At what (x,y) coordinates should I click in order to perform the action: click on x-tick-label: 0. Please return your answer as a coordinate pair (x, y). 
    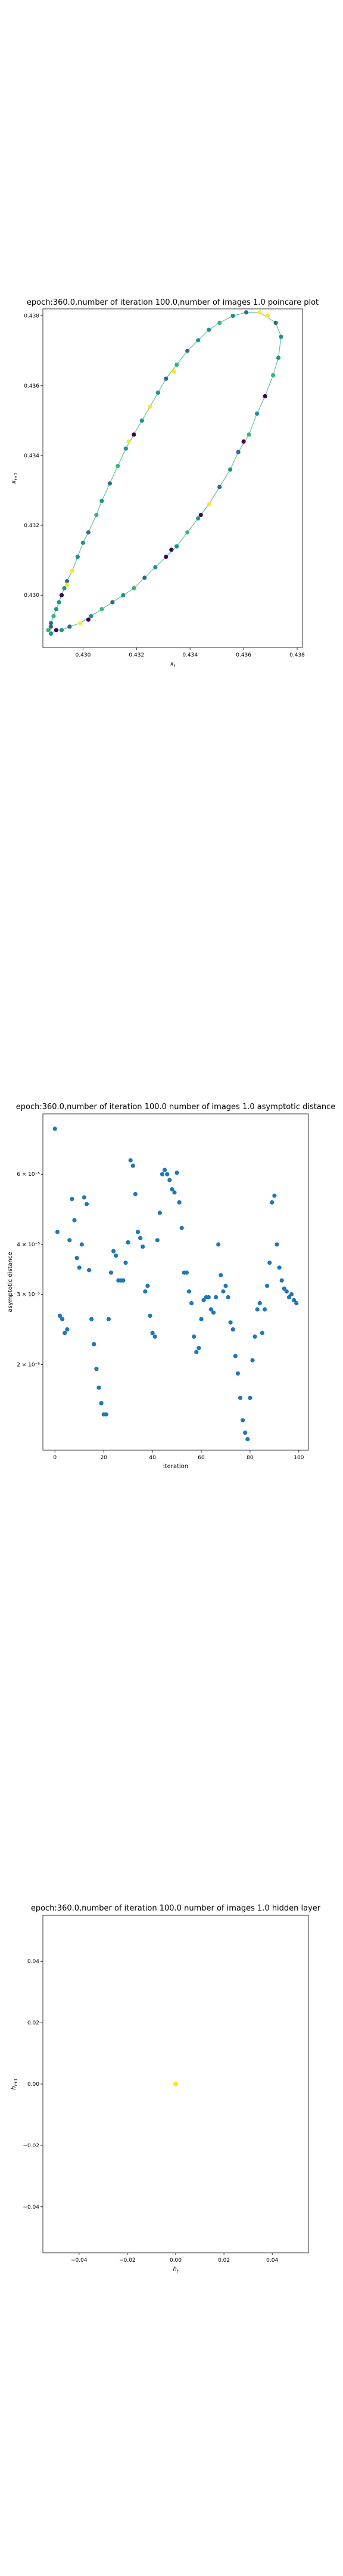
    Looking at the image, I should click on (55, 1458).